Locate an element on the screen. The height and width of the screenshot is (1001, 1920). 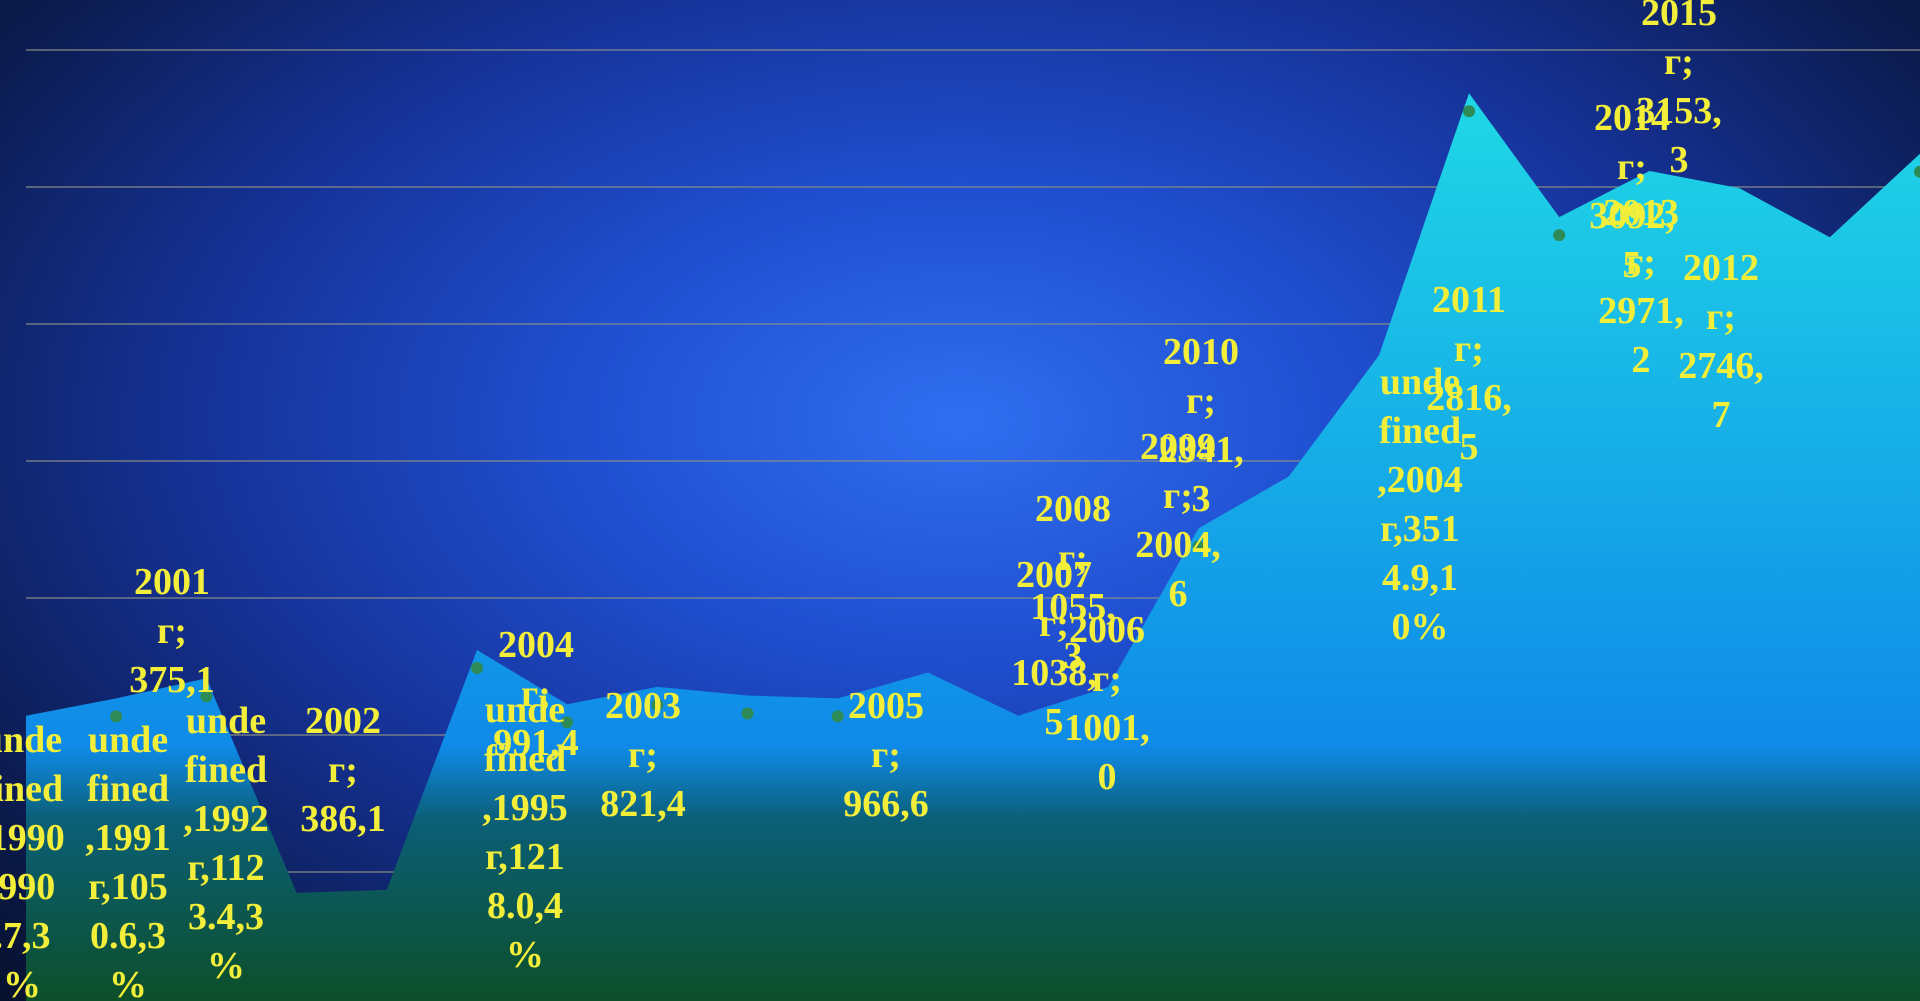
data-label-line: 2004 is located at coordinates (536, 645).